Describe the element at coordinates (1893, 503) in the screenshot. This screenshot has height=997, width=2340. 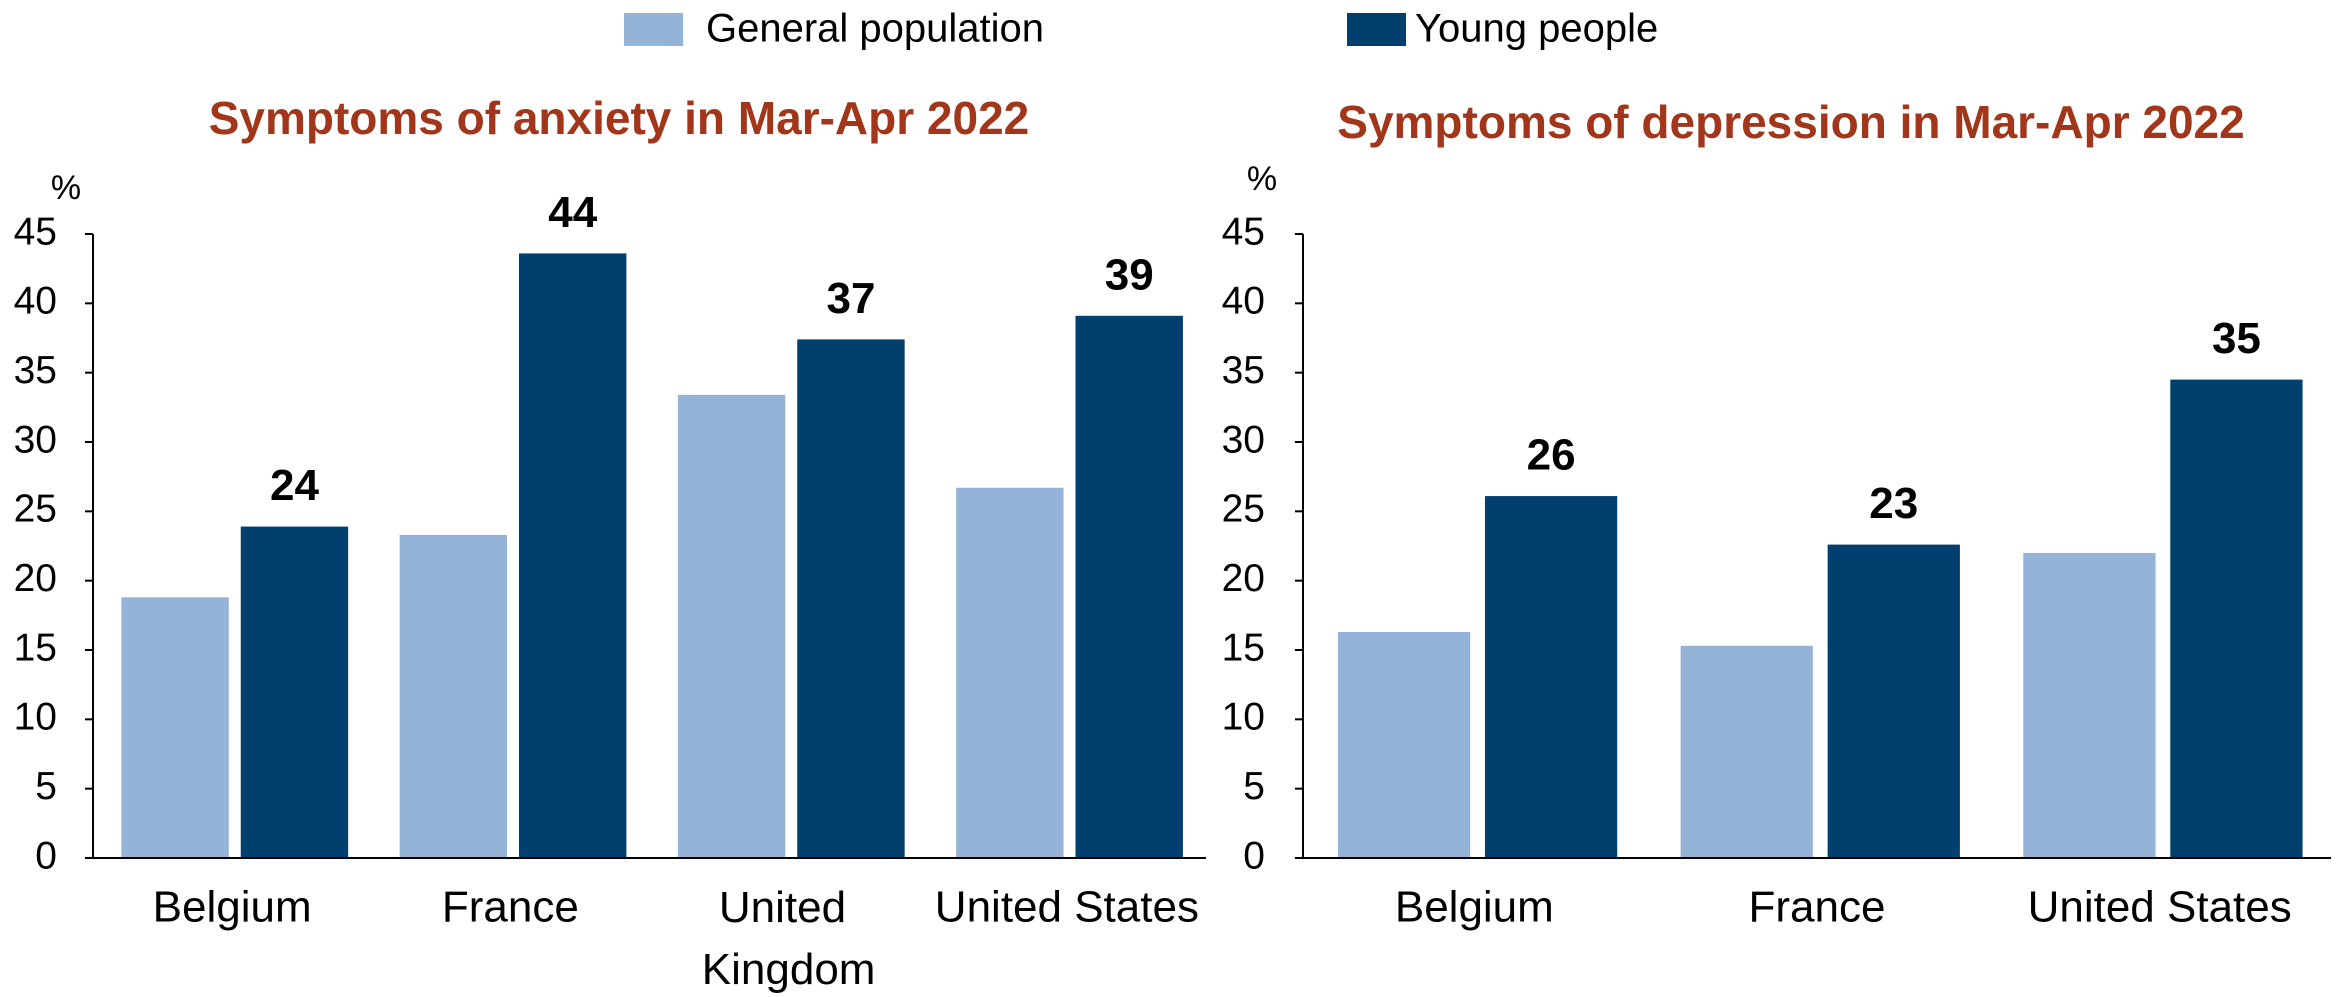
I see `value-label: 23` at that location.